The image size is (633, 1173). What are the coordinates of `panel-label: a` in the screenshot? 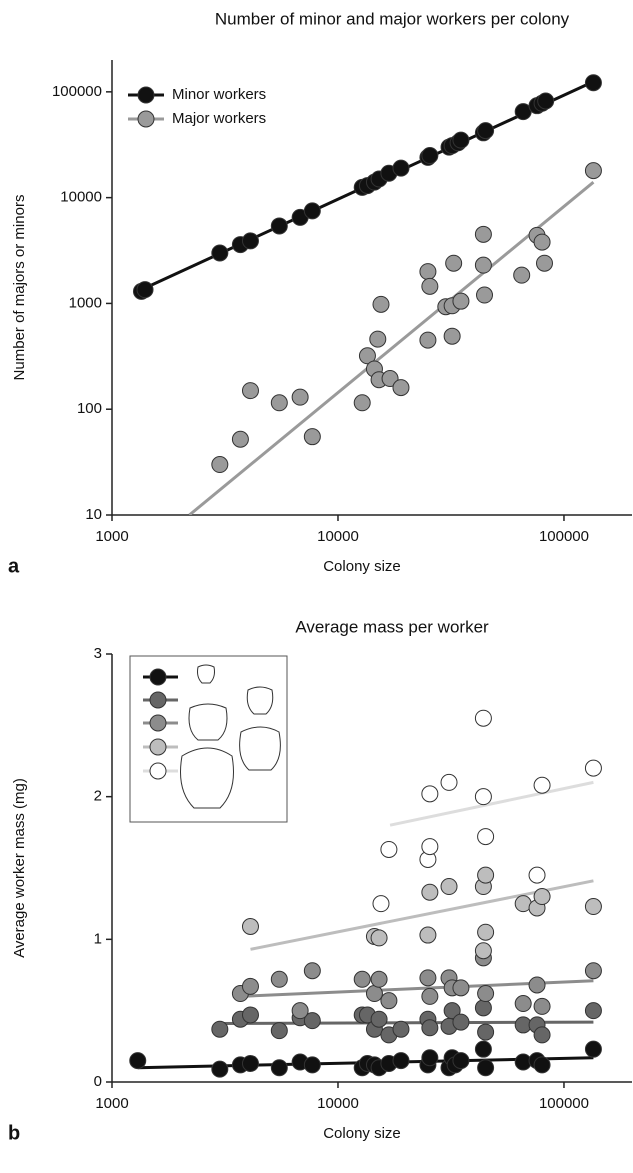 It's located at (14, 566).